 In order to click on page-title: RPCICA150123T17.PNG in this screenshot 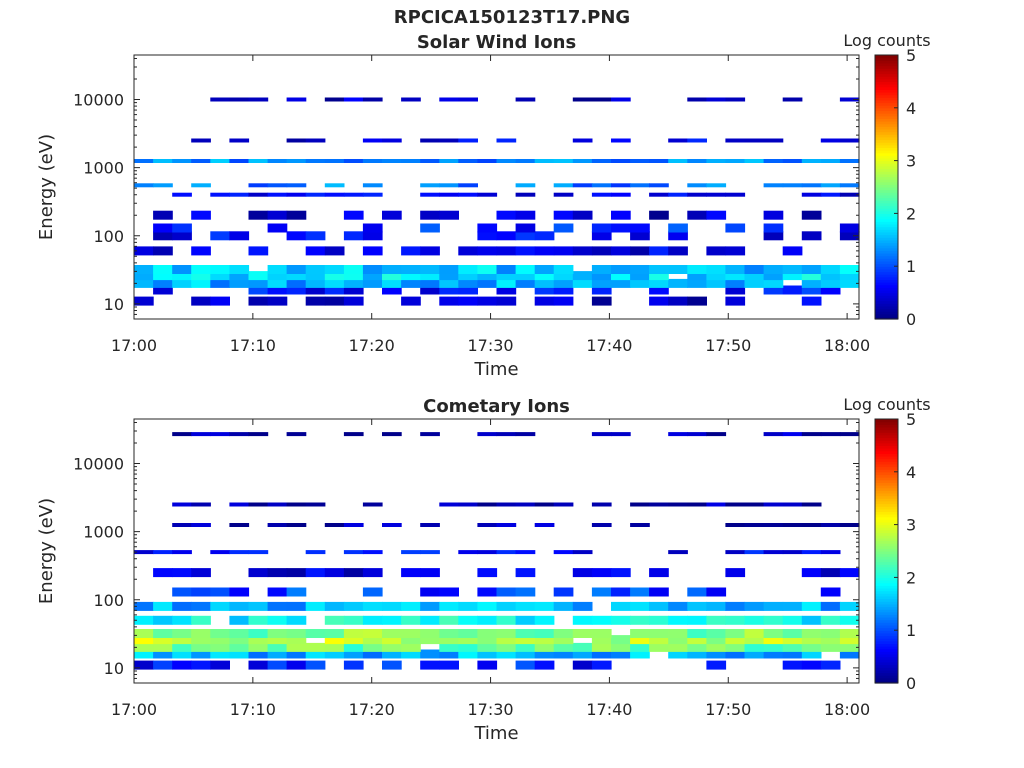, I will do `click(512, 17)`.